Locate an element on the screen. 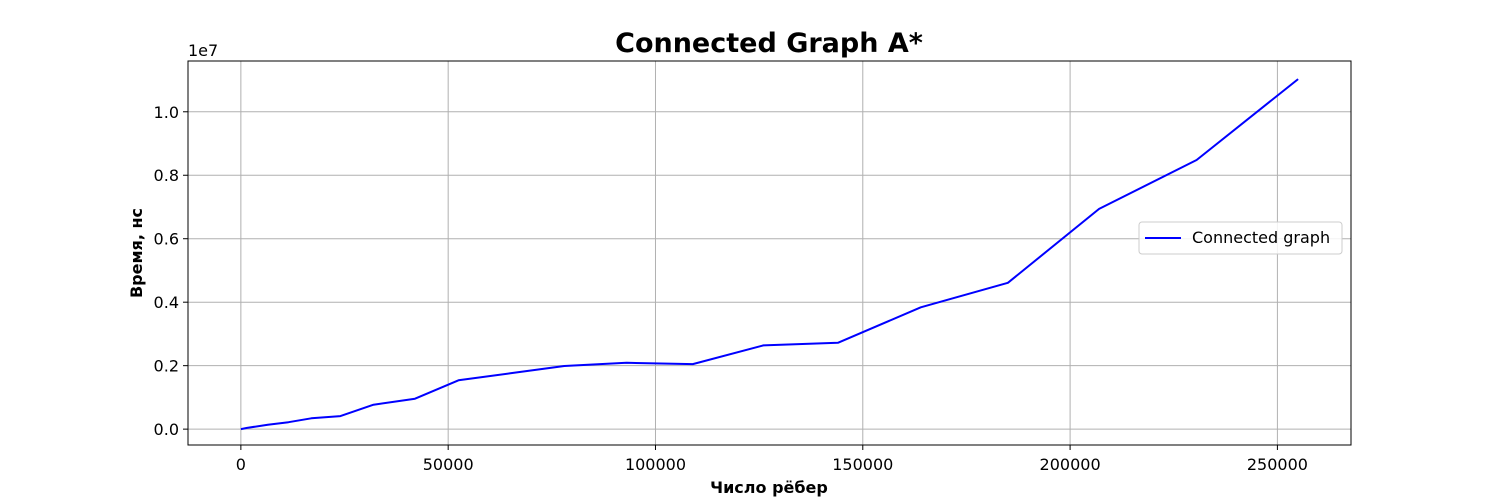 This screenshot has width=1500, height=500. y-axis-title: Время, нс is located at coordinates (136, 253).